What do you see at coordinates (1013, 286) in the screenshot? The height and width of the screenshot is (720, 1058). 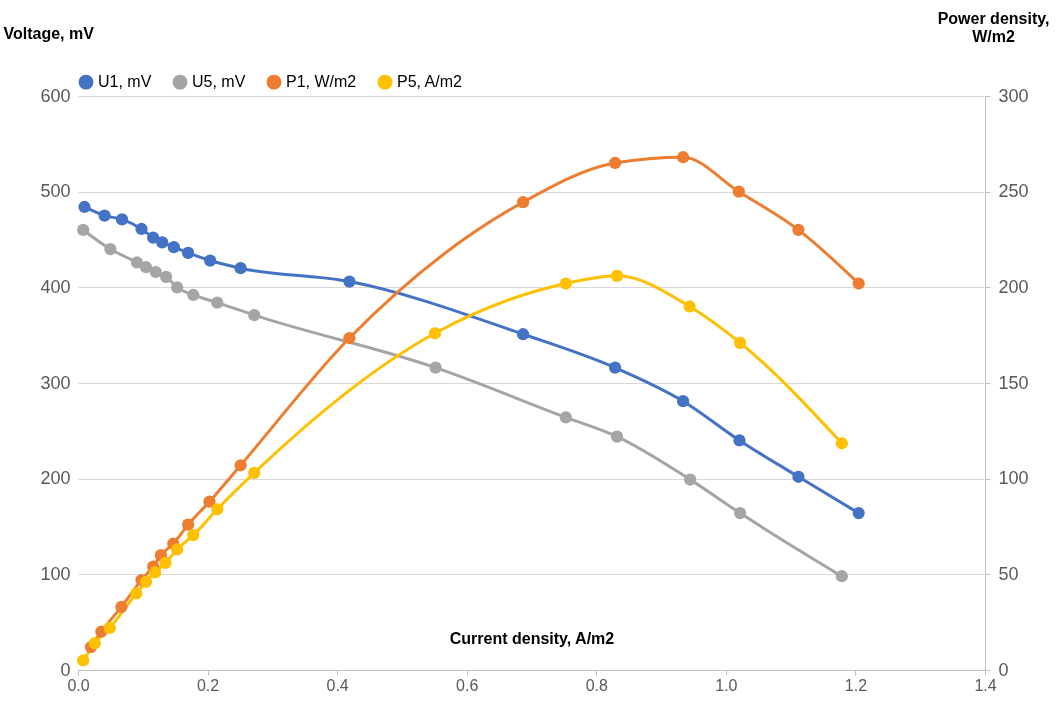 I see `y2-tick-label: 200` at bounding box center [1013, 286].